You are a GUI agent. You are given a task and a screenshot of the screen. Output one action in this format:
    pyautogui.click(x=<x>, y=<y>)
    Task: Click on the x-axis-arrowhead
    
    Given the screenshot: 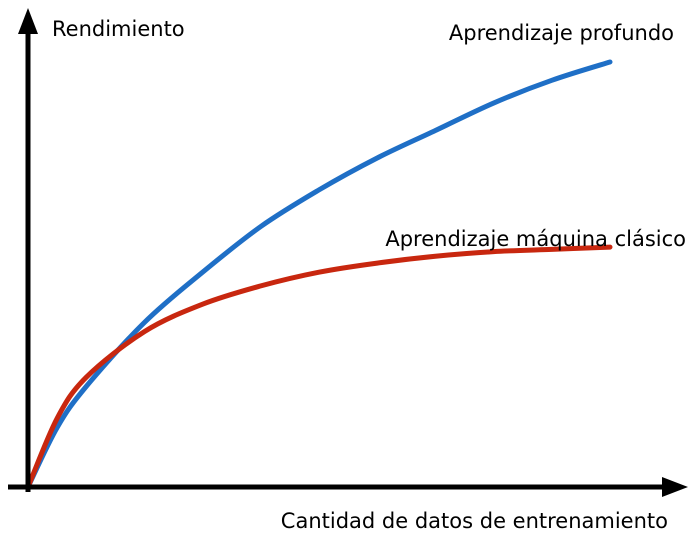 What is the action you would take?
    pyautogui.click(x=675, y=487)
    